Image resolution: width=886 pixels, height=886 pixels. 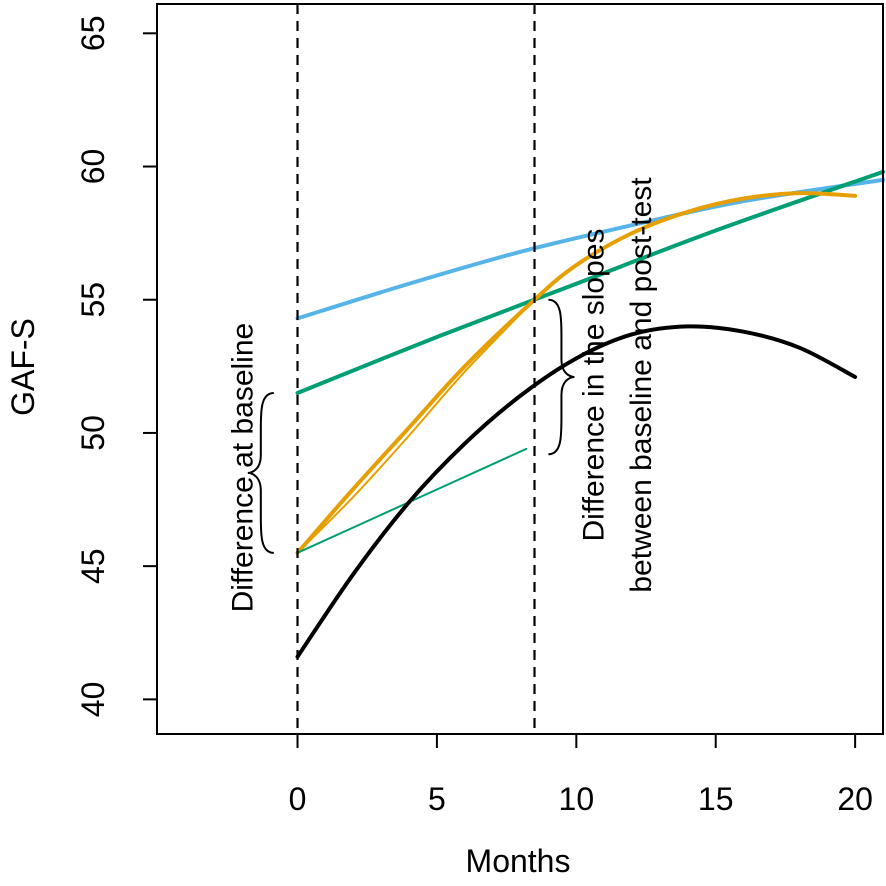 I want to click on y-tick-label: 60, so click(x=93, y=167).